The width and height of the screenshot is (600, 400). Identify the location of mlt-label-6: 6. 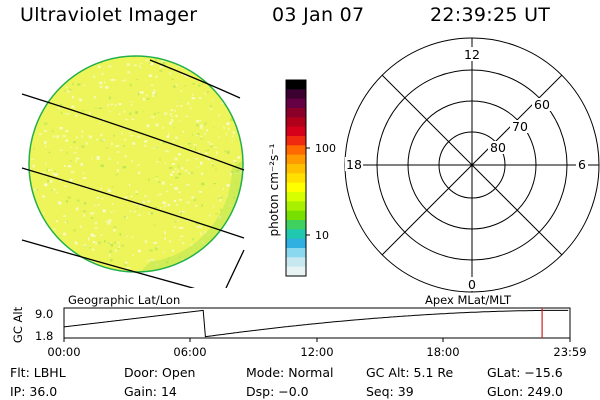
(582, 164).